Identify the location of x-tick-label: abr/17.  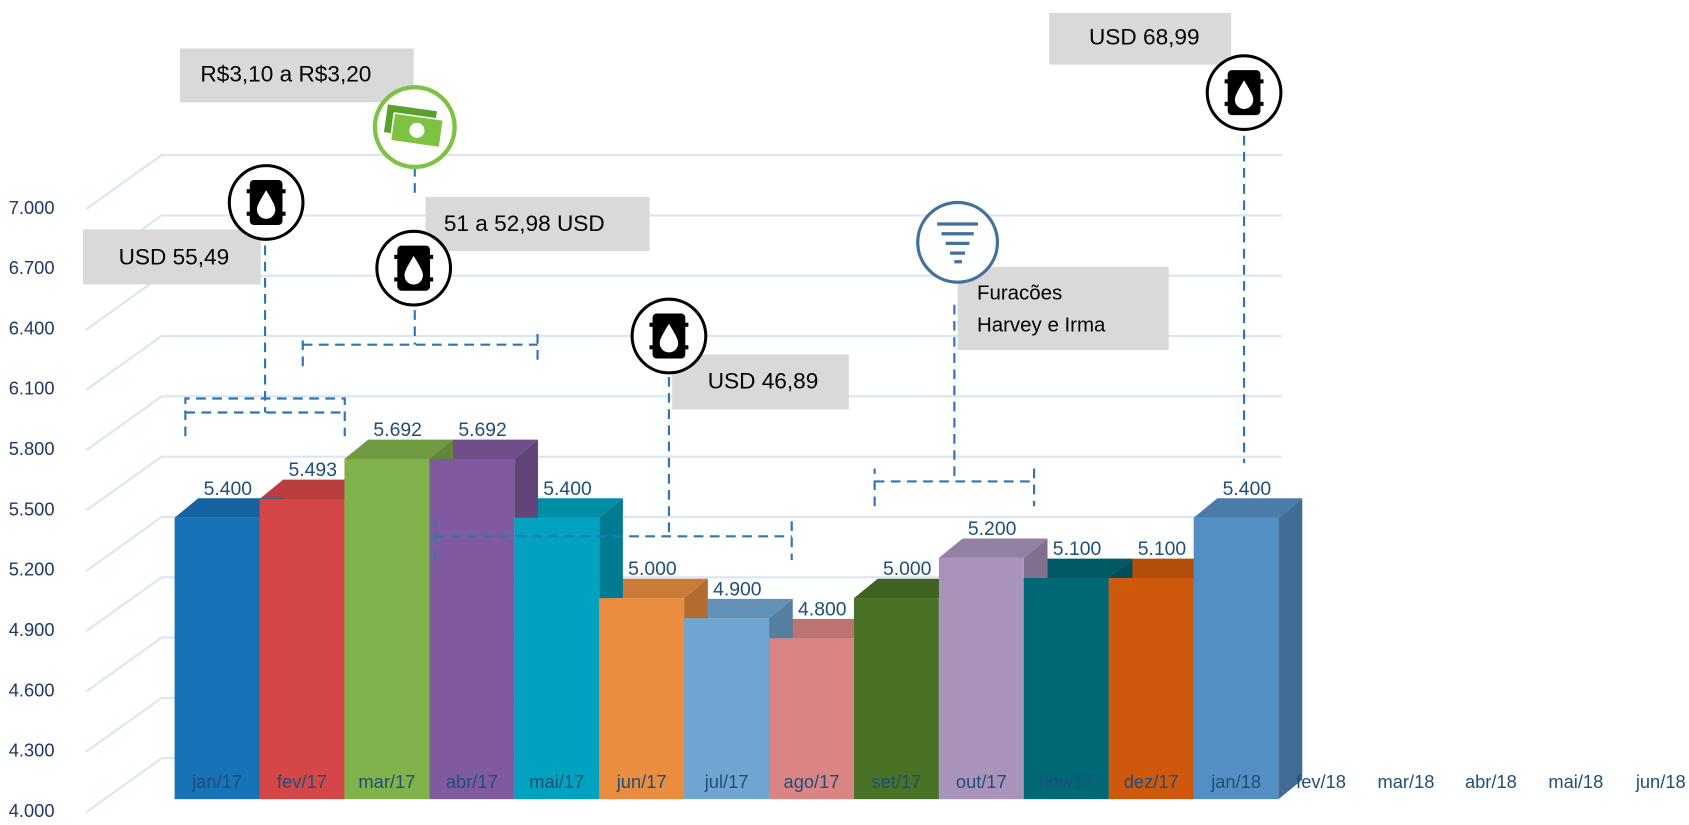
(472, 781).